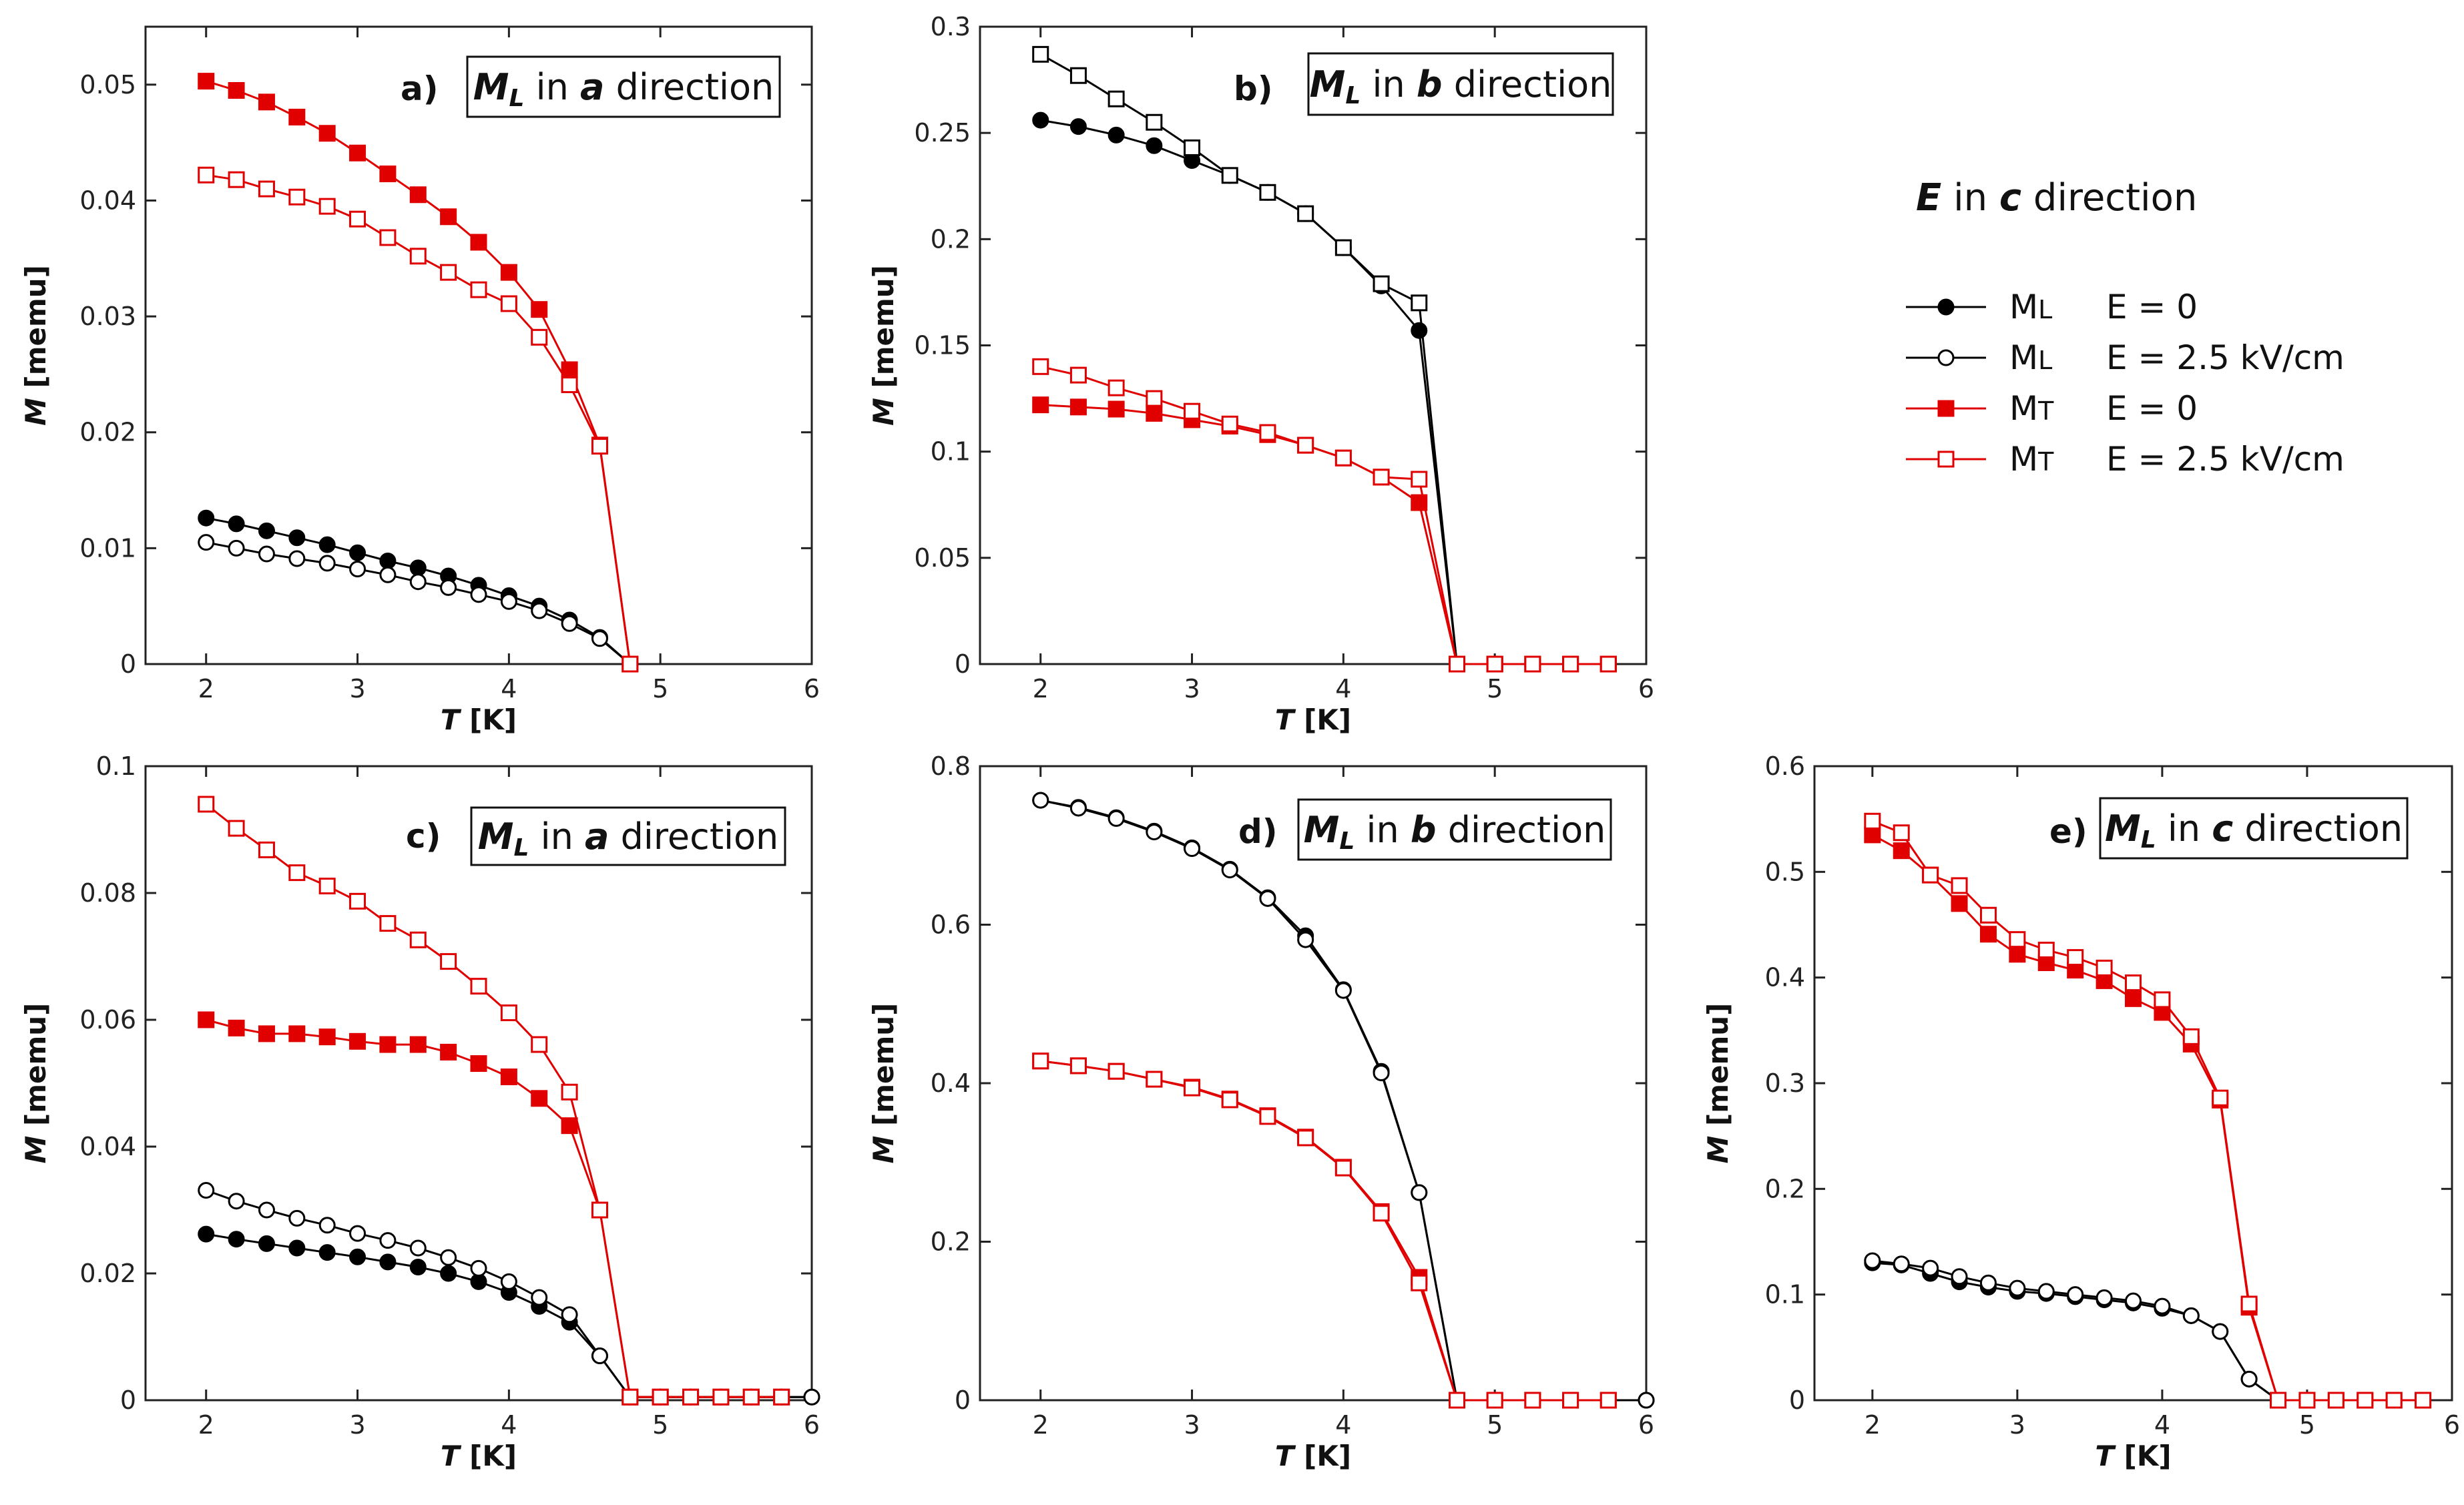 The width and height of the screenshot is (2464, 1505). I want to click on x-tick-label: 3, so click(1192, 688).